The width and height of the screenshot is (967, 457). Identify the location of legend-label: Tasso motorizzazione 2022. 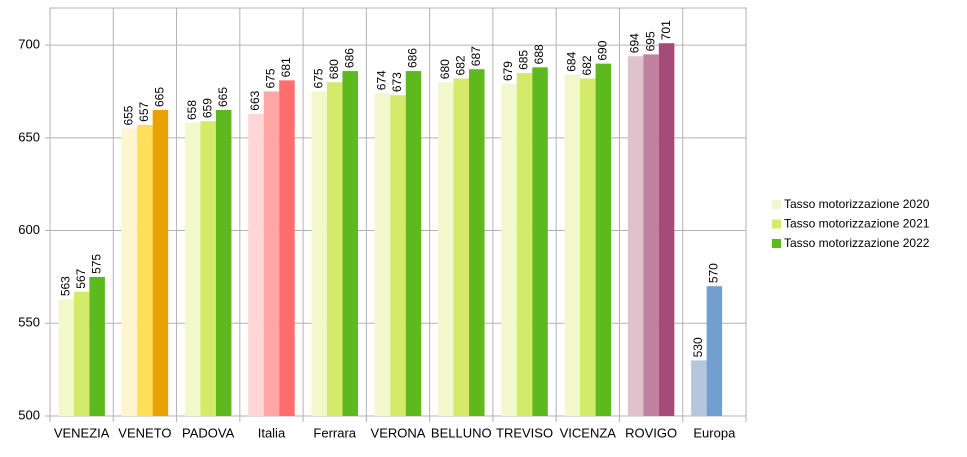
(857, 243).